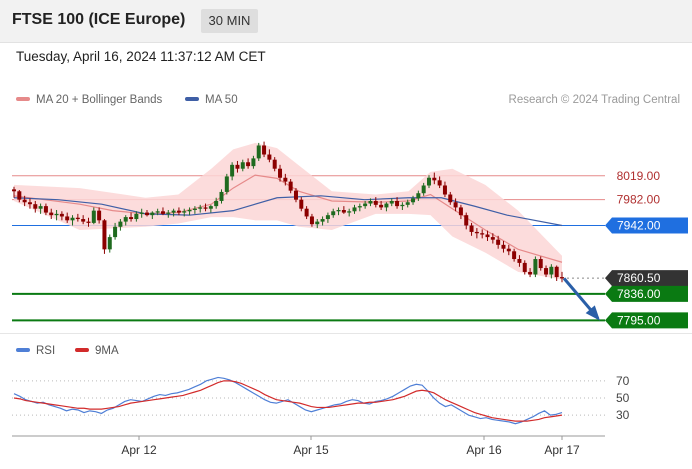 The image size is (692, 469). Describe the element at coordinates (211, 100) in the screenshot. I see `legend-ma50: MA 50` at that location.